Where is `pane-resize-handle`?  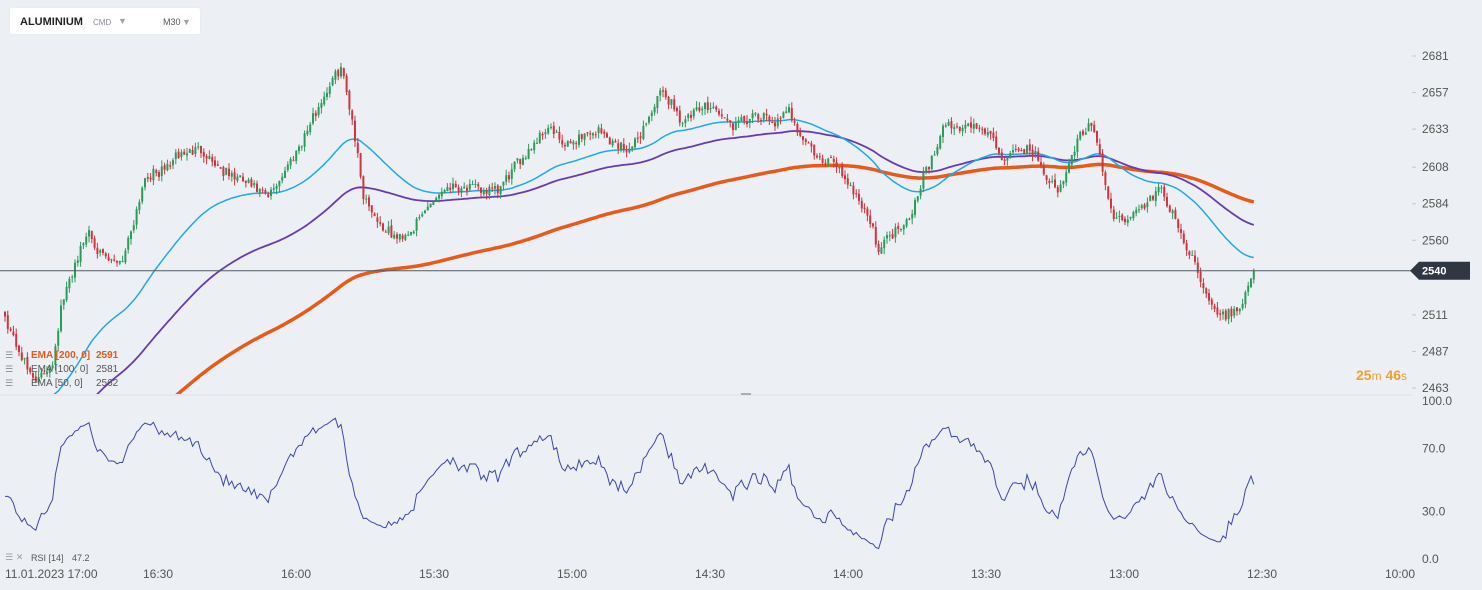 pane-resize-handle is located at coordinates (746, 394).